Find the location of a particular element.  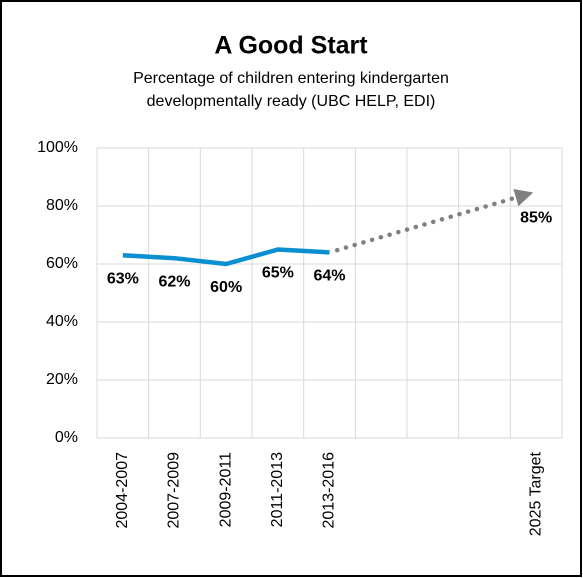

x-tick-label: 2004-2007 is located at coordinates (122, 490).